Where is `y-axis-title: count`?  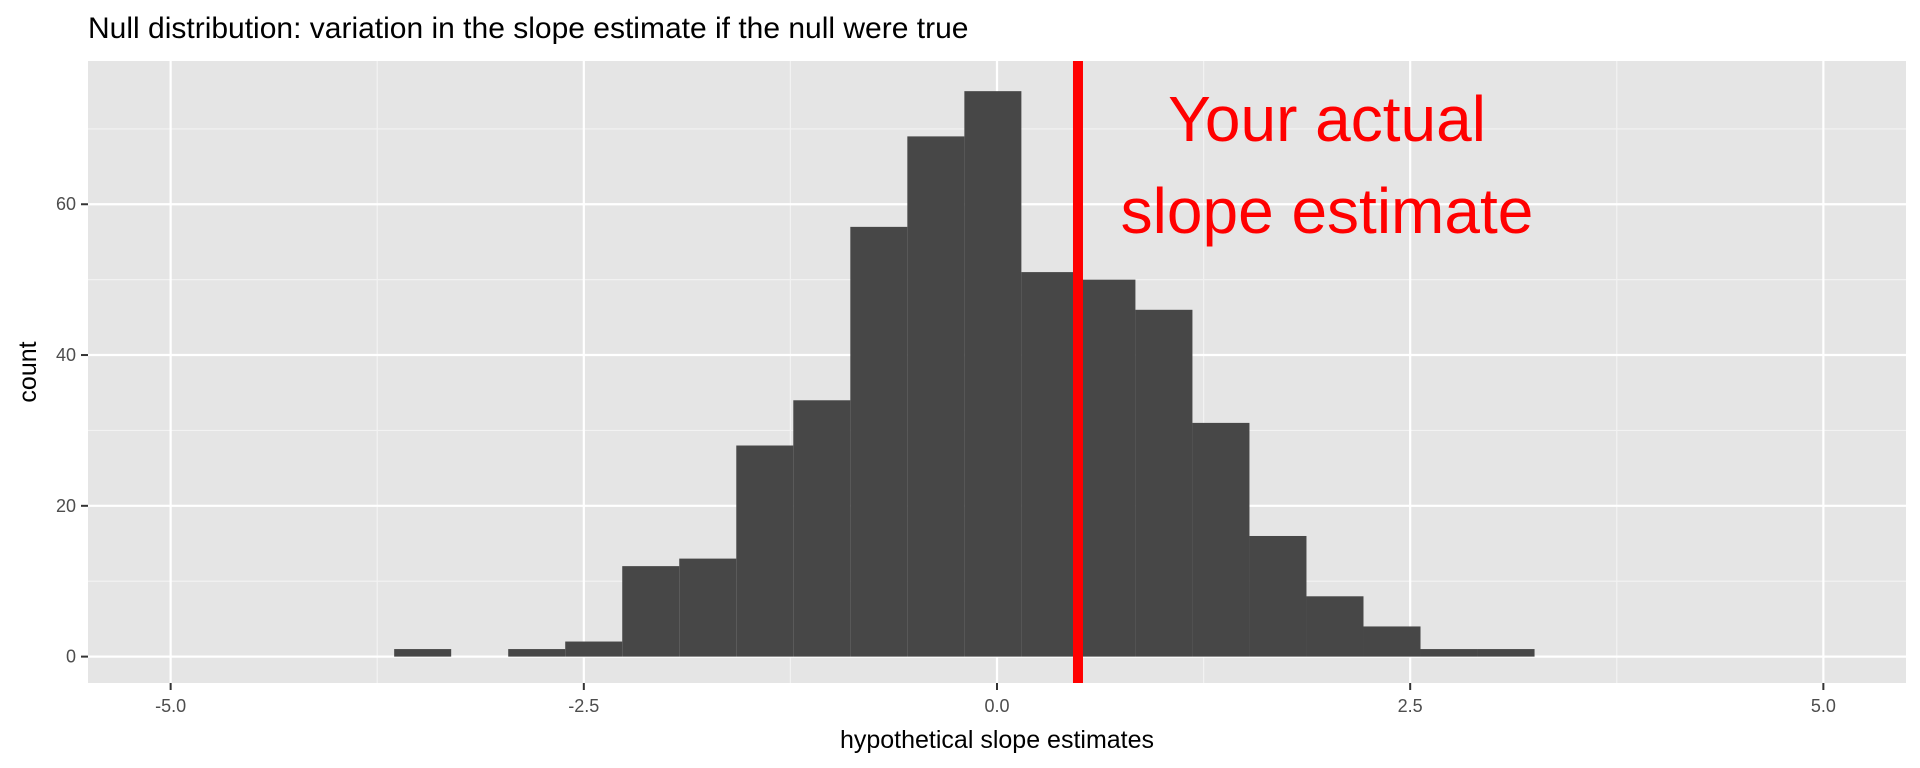 y-axis-title: count is located at coordinates (28, 371).